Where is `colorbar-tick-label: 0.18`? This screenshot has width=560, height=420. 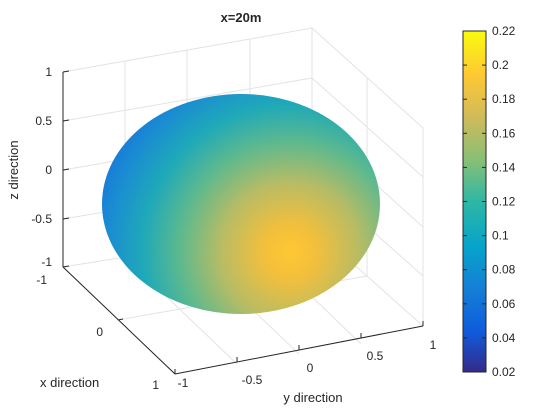
colorbar-tick-label: 0.18 is located at coordinates (504, 99).